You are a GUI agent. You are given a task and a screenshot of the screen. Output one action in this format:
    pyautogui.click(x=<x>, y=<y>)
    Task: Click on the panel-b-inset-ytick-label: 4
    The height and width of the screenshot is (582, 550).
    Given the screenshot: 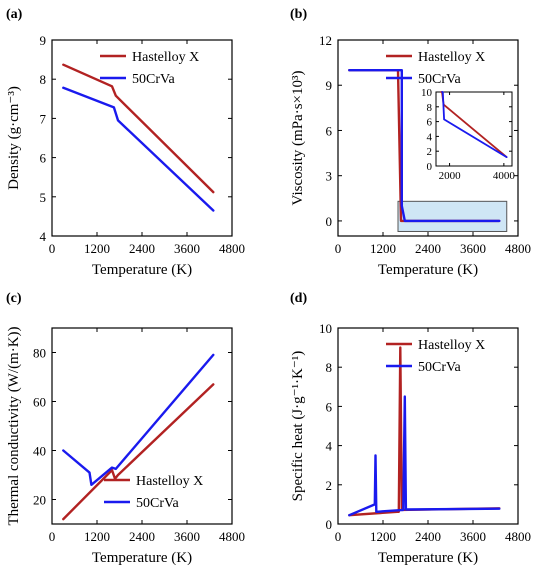 What is the action you would take?
    pyautogui.click(x=430, y=137)
    